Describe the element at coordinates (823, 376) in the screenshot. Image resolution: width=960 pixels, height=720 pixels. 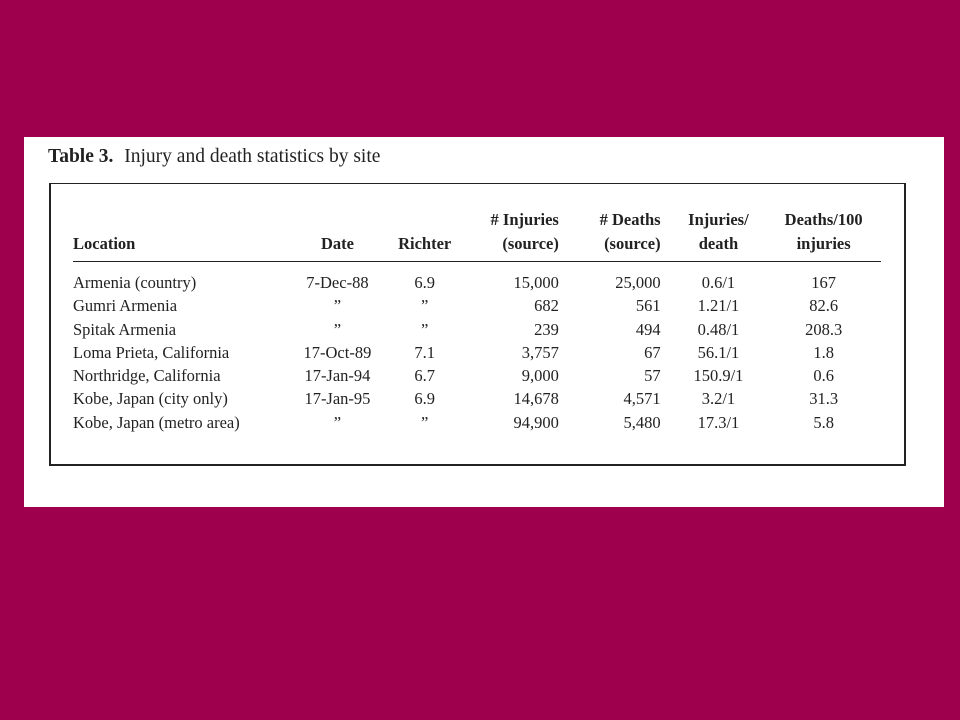
I see `cell-deaths-per-100: 0.6` at that location.